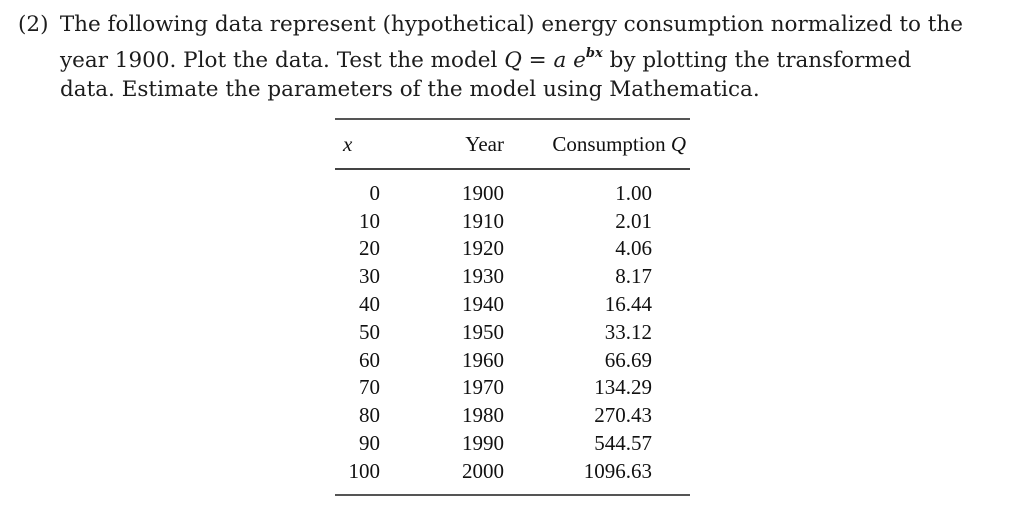  What do you see at coordinates (483, 415) in the screenshot?
I see `cell-year: 1980` at bounding box center [483, 415].